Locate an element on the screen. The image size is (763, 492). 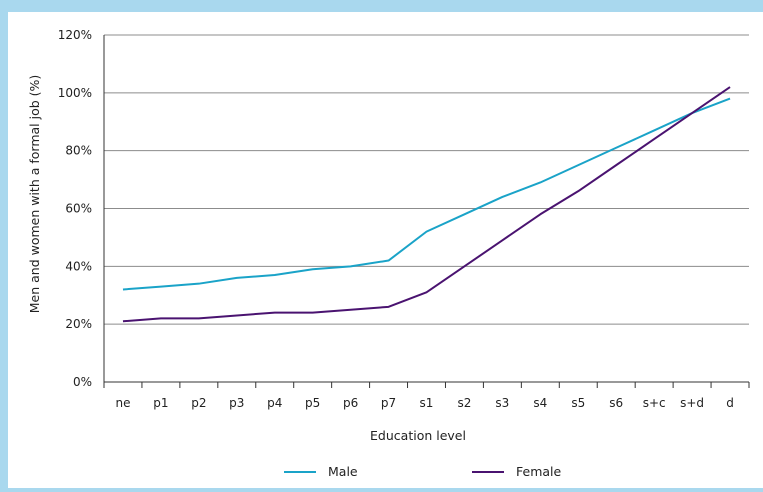
x-tick-label: s+c is located at coordinates (654, 403).